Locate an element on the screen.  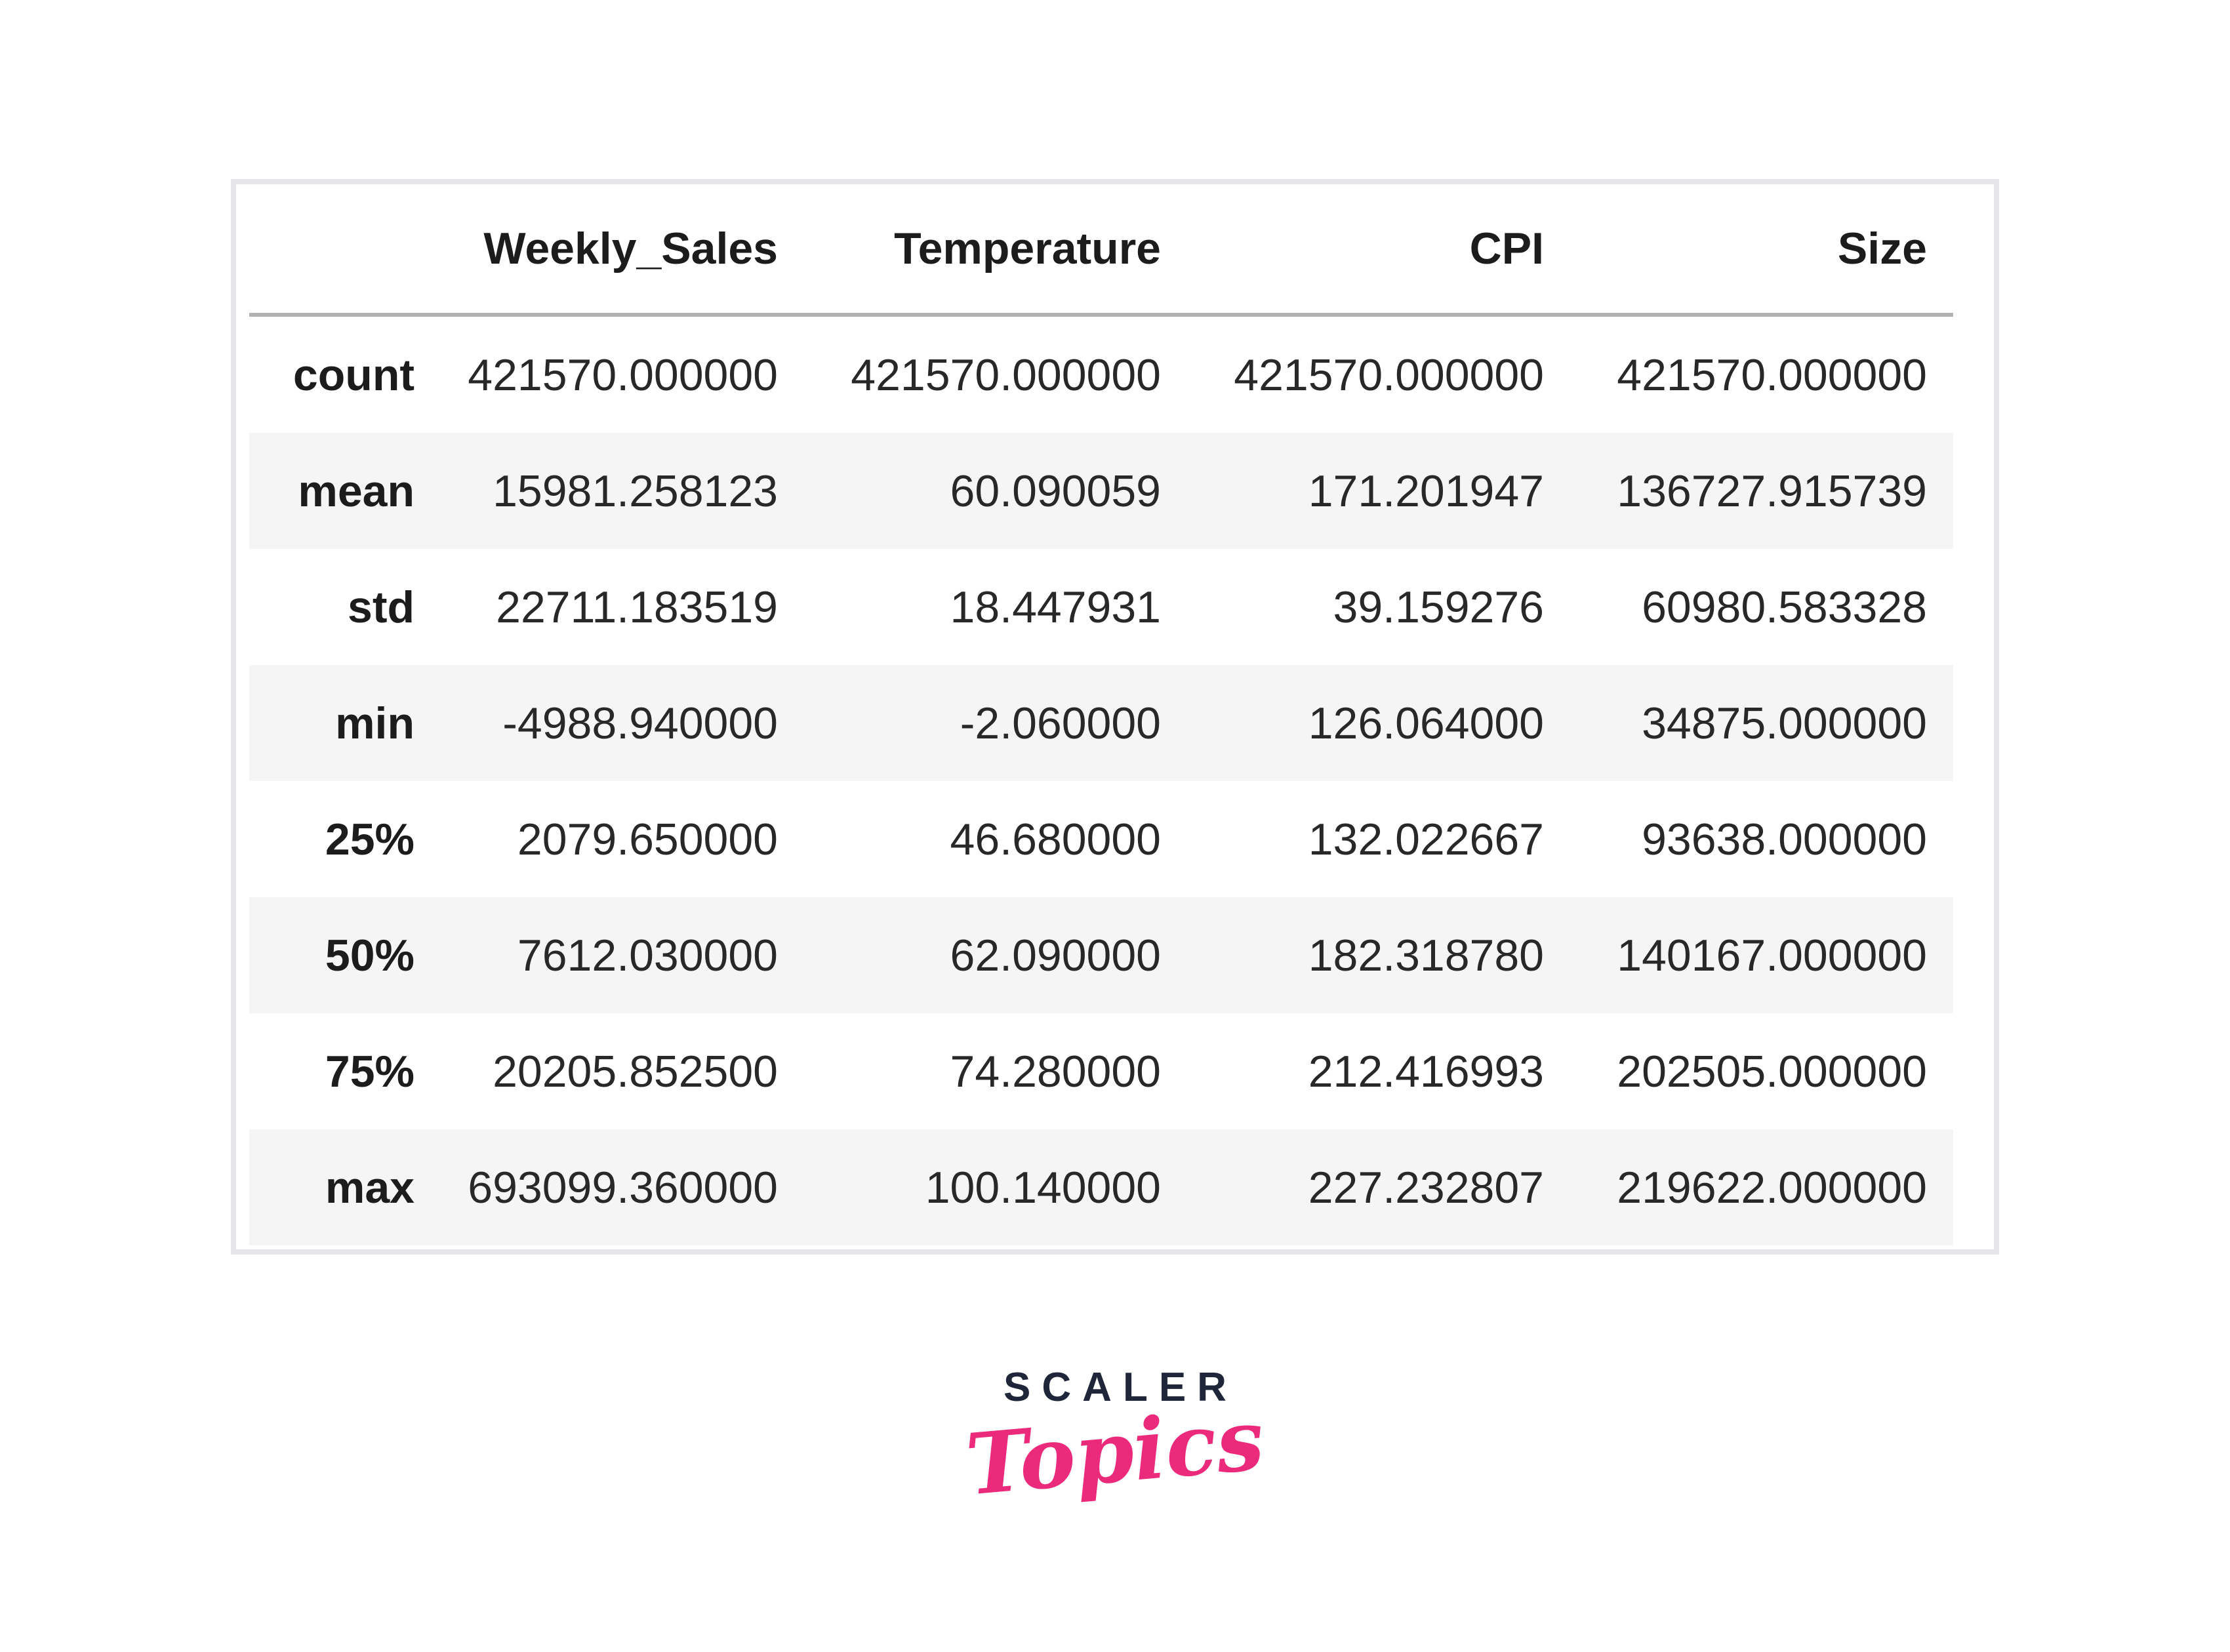
row-label: min is located at coordinates (375, 723).